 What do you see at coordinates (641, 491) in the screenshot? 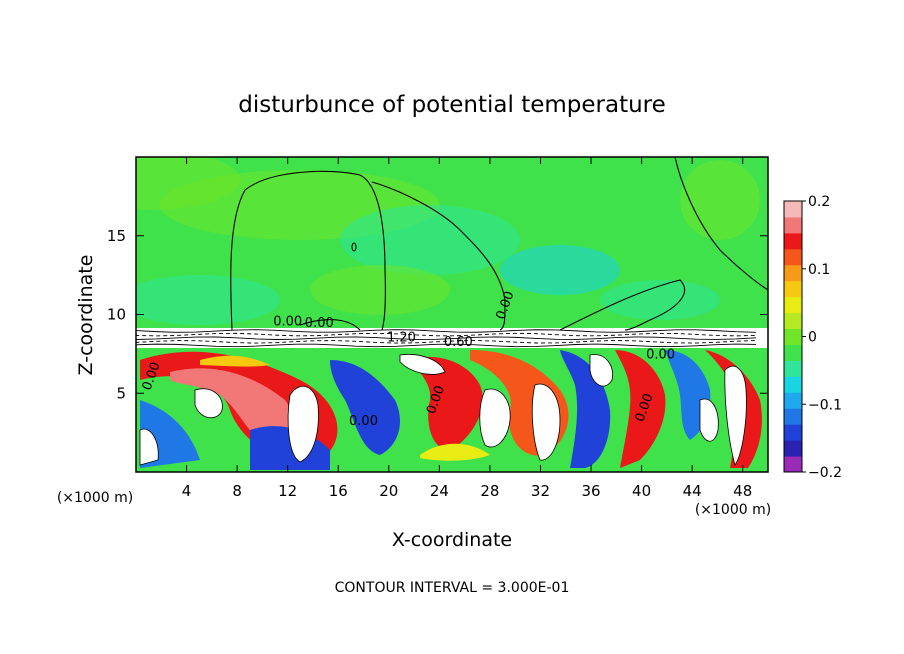
I see `x-tick-label-40: 40` at bounding box center [641, 491].